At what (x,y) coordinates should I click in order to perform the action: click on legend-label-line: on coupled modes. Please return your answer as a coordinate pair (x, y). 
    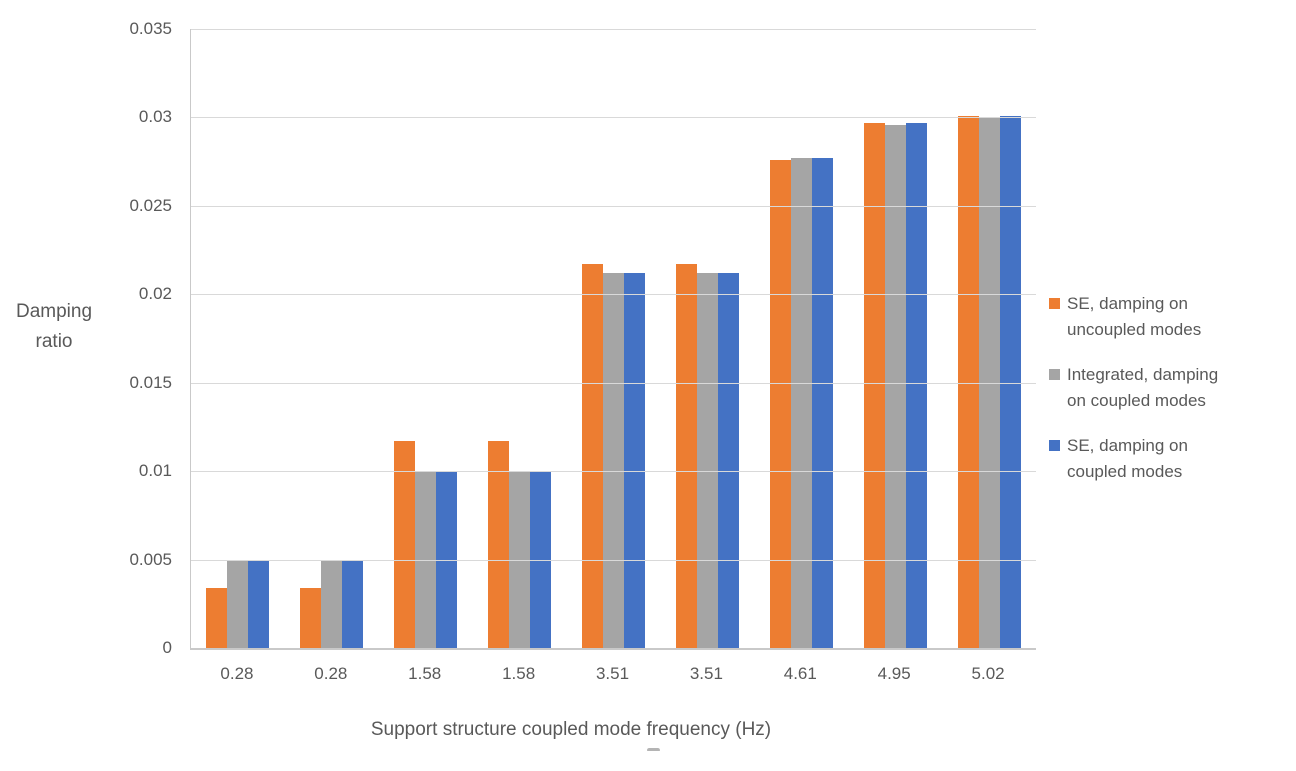
    Looking at the image, I should click on (1136, 400).